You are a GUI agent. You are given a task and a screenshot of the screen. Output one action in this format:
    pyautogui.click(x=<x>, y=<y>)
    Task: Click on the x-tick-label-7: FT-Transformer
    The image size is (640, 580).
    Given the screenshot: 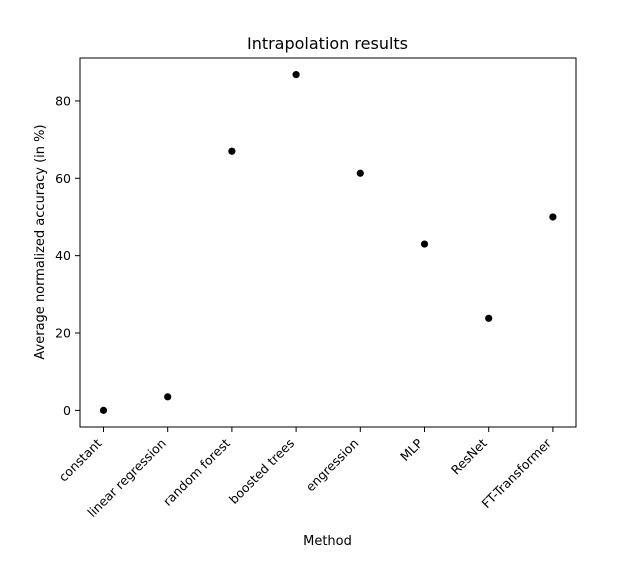 What is the action you would take?
    pyautogui.click(x=516, y=473)
    